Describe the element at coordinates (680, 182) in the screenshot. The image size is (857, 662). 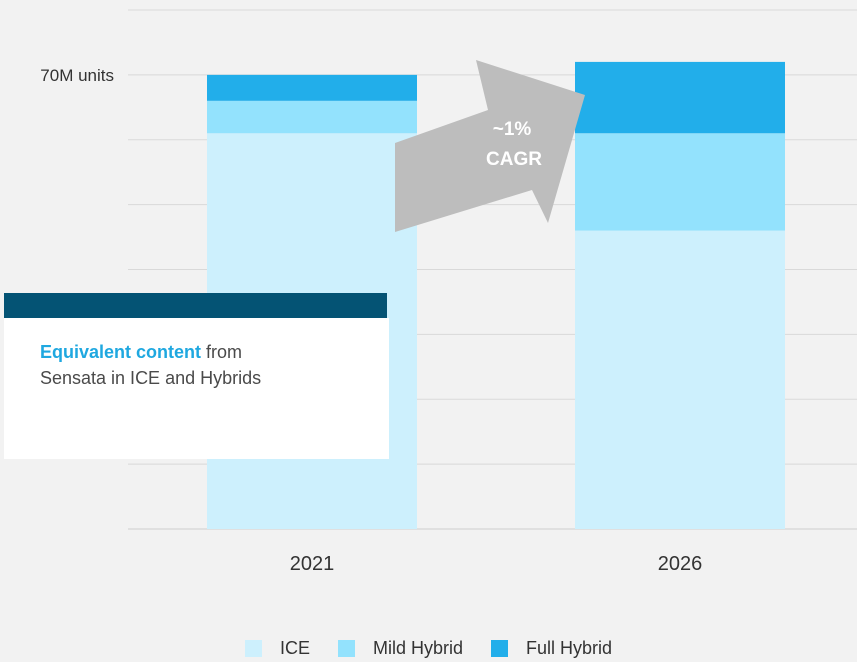
I see `bar-mild-hybrid-2026` at that location.